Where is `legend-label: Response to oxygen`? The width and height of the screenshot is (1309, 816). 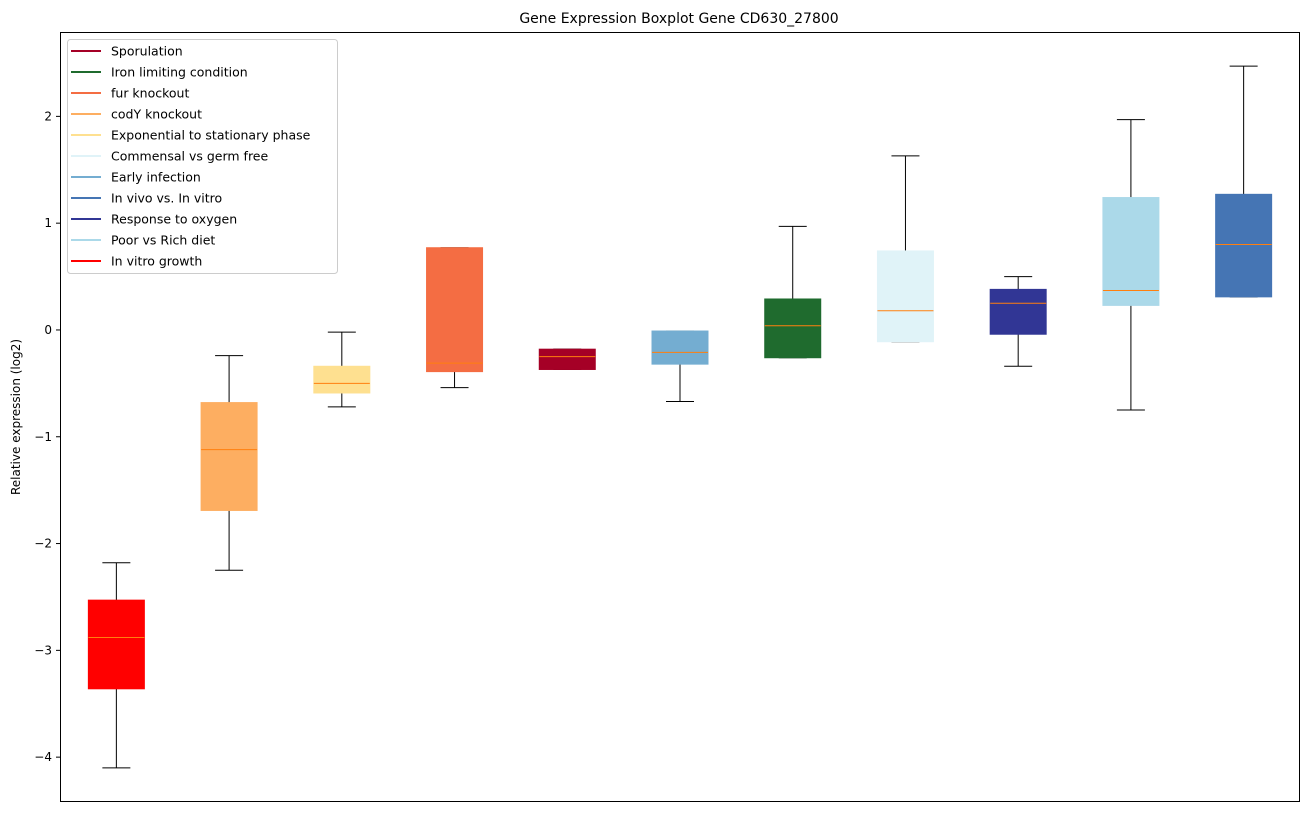 legend-label: Response to oxygen is located at coordinates (174, 219).